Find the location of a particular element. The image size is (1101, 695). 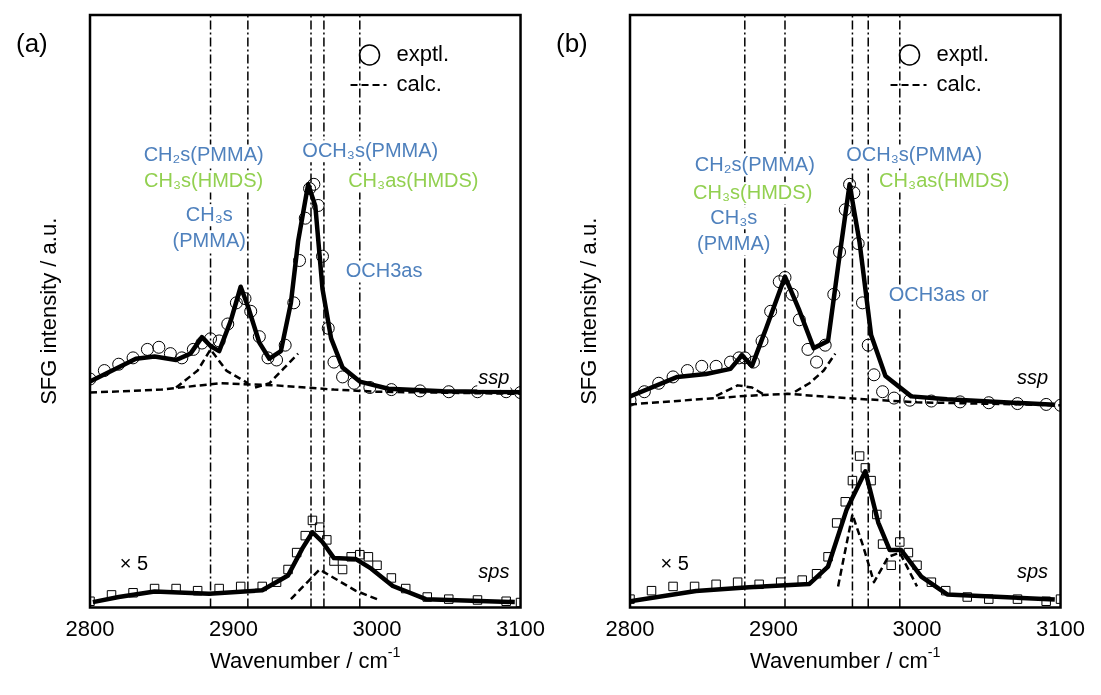

chart-title: (a) is located at coordinates (32, 43).